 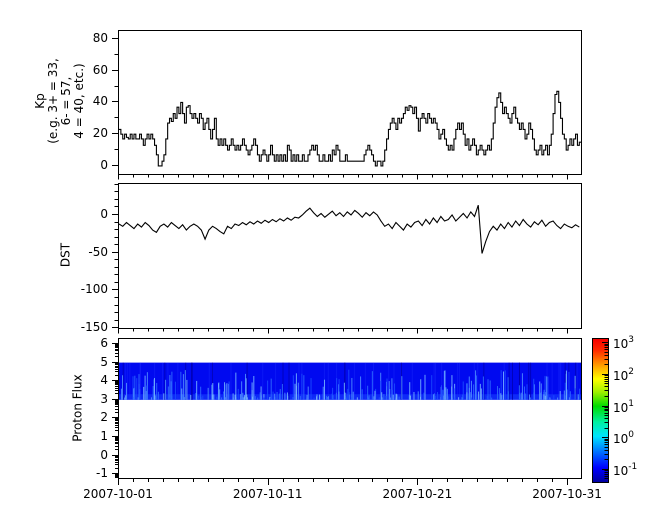 I want to click on kp-line-plot, so click(x=350, y=128).